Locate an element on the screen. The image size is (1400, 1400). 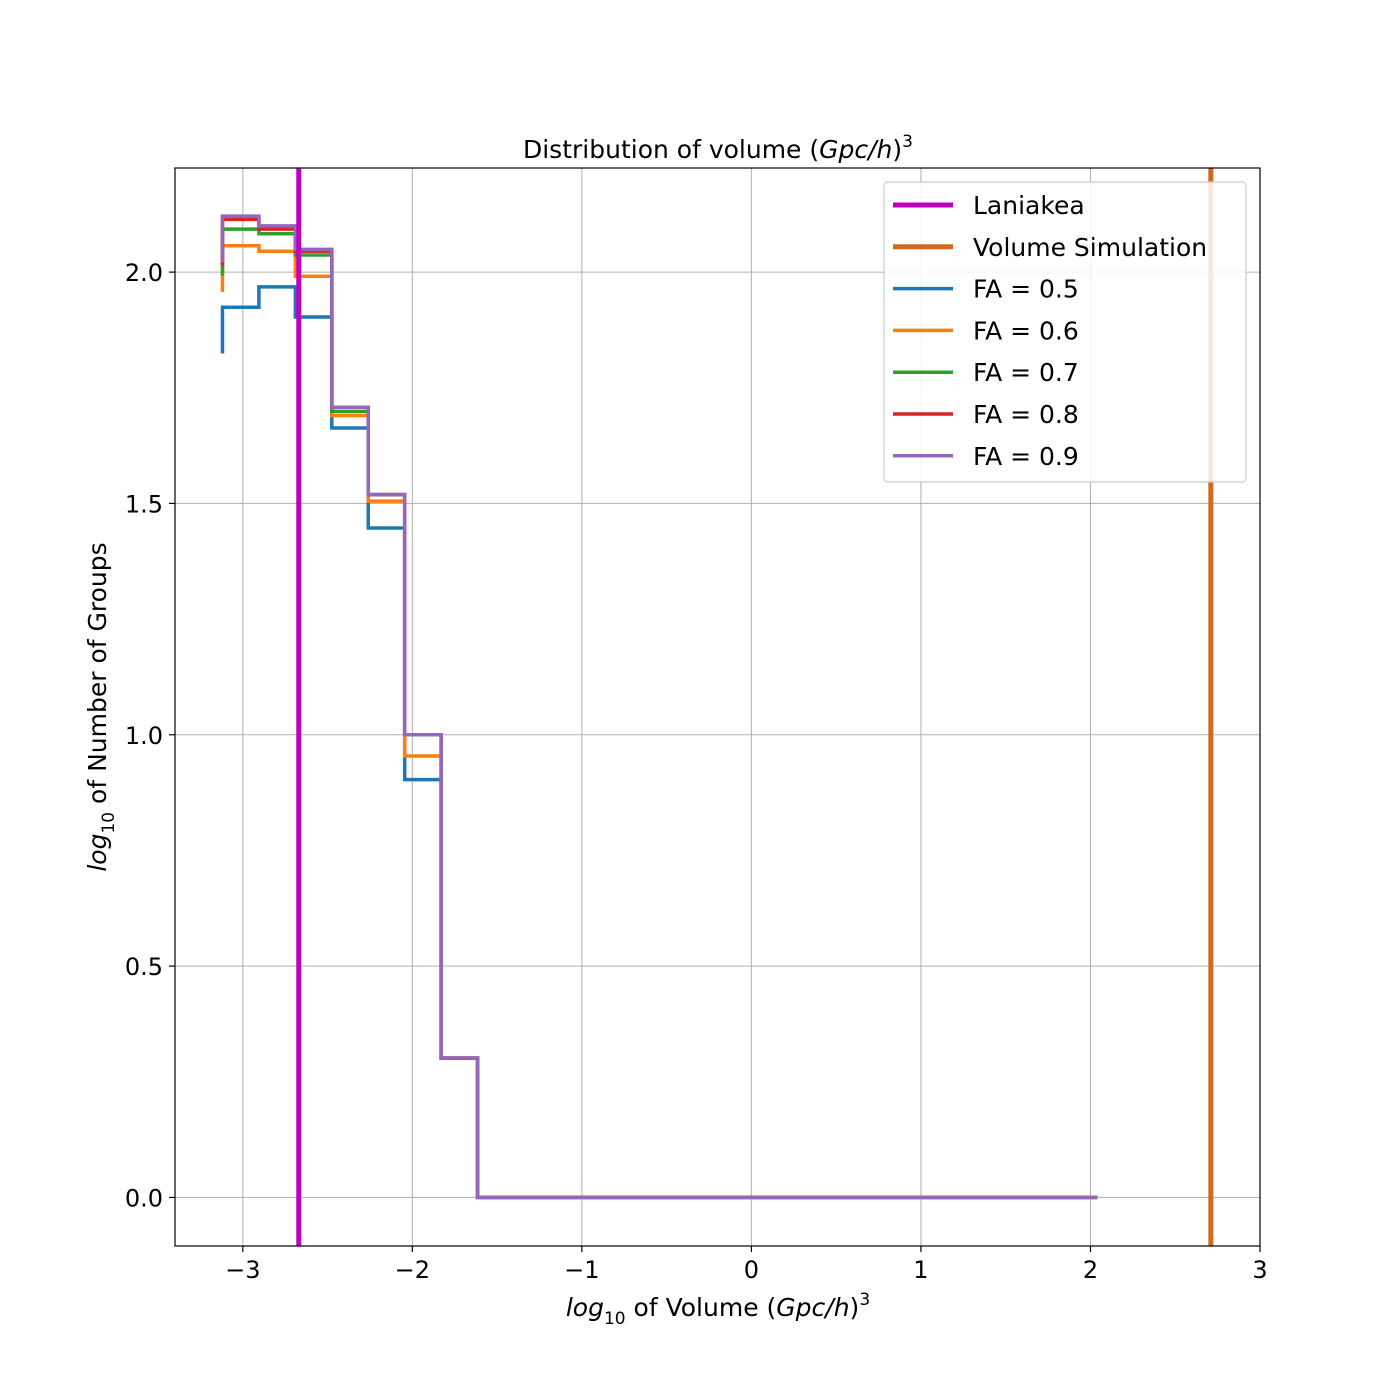
legend-label: FA = 0.5 is located at coordinates (1026, 289).